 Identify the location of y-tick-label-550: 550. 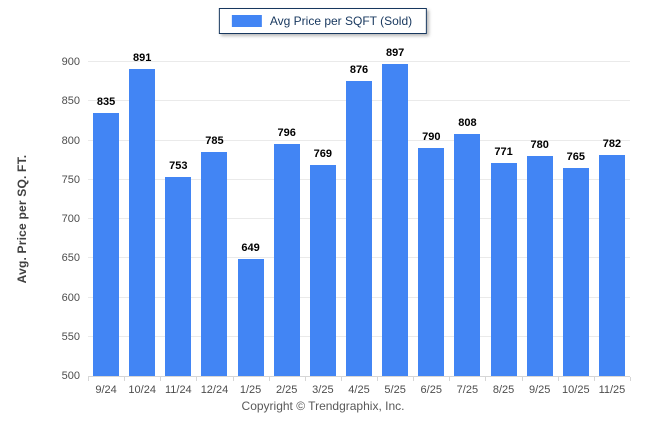
(70, 336).